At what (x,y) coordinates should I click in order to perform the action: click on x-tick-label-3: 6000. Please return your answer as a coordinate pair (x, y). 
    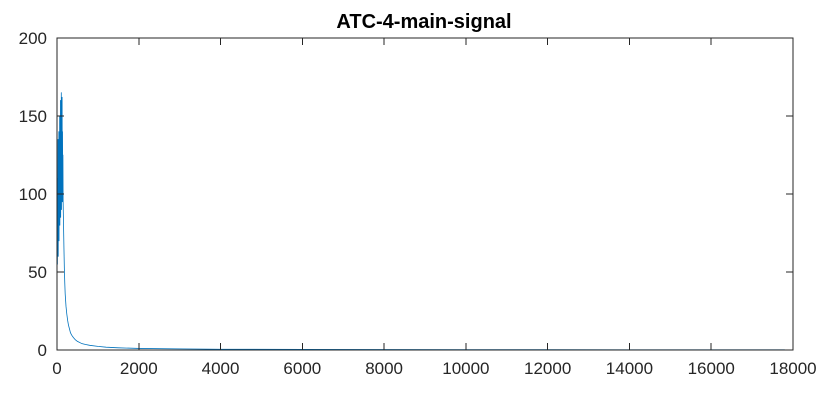
    Looking at the image, I should click on (302, 368).